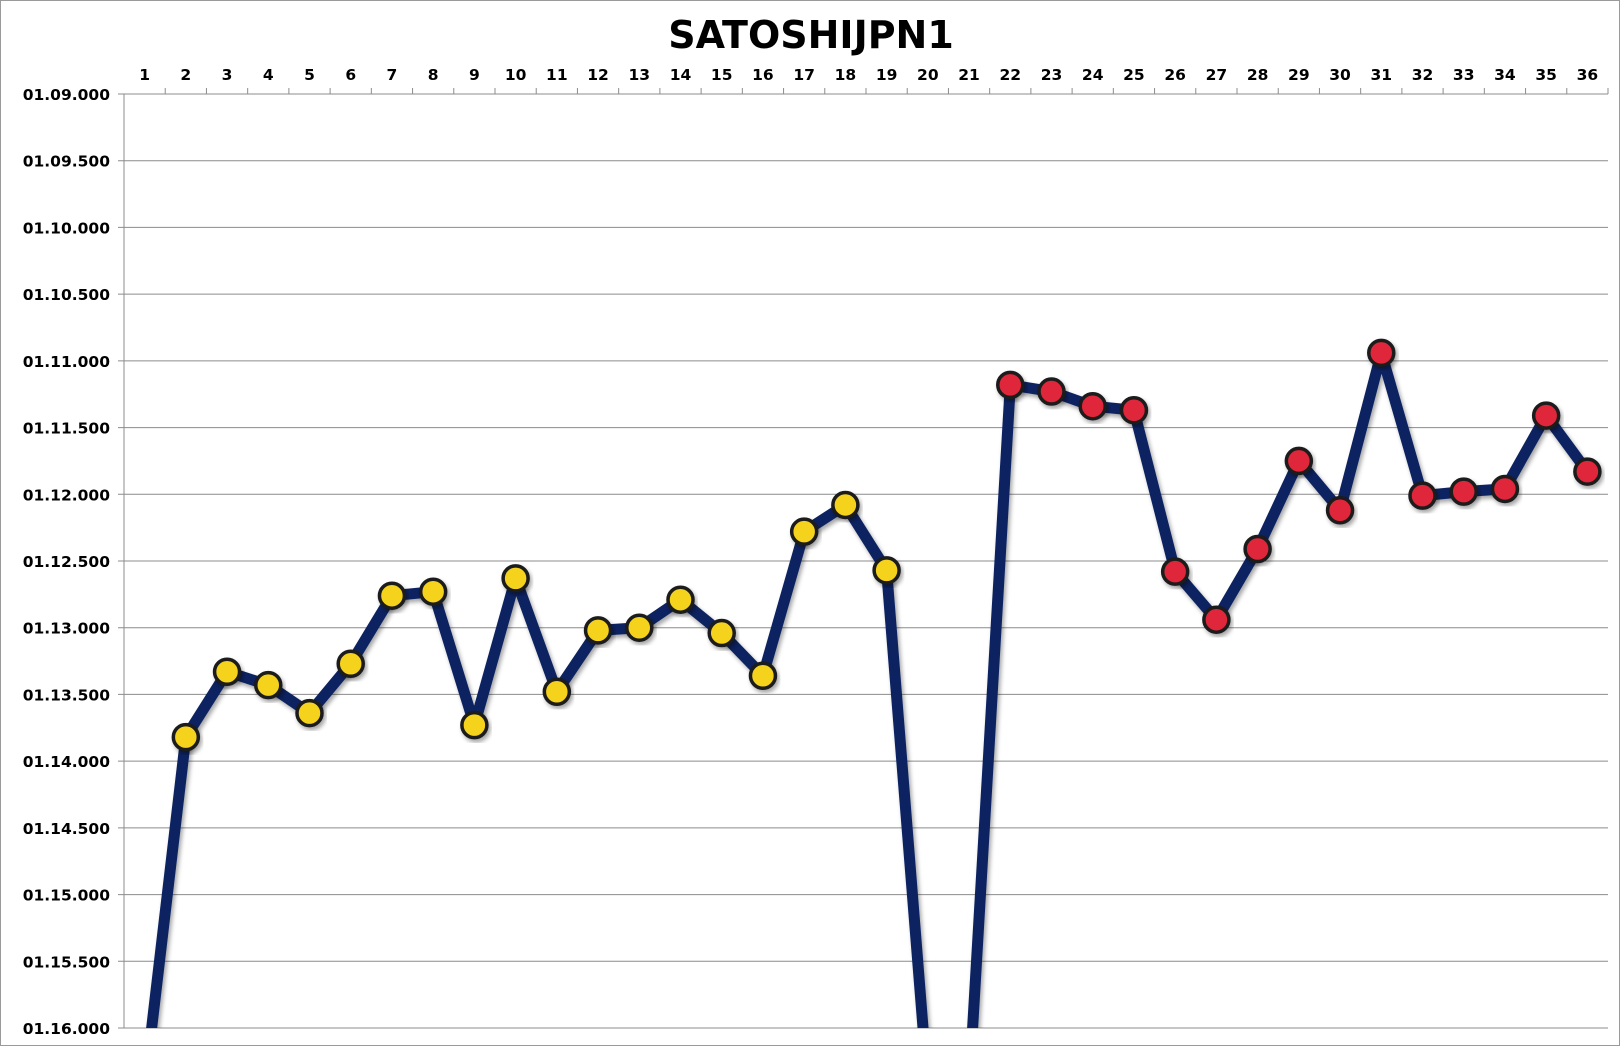 The image size is (1620, 1046). I want to click on x-tick-label: 29, so click(1299, 75).